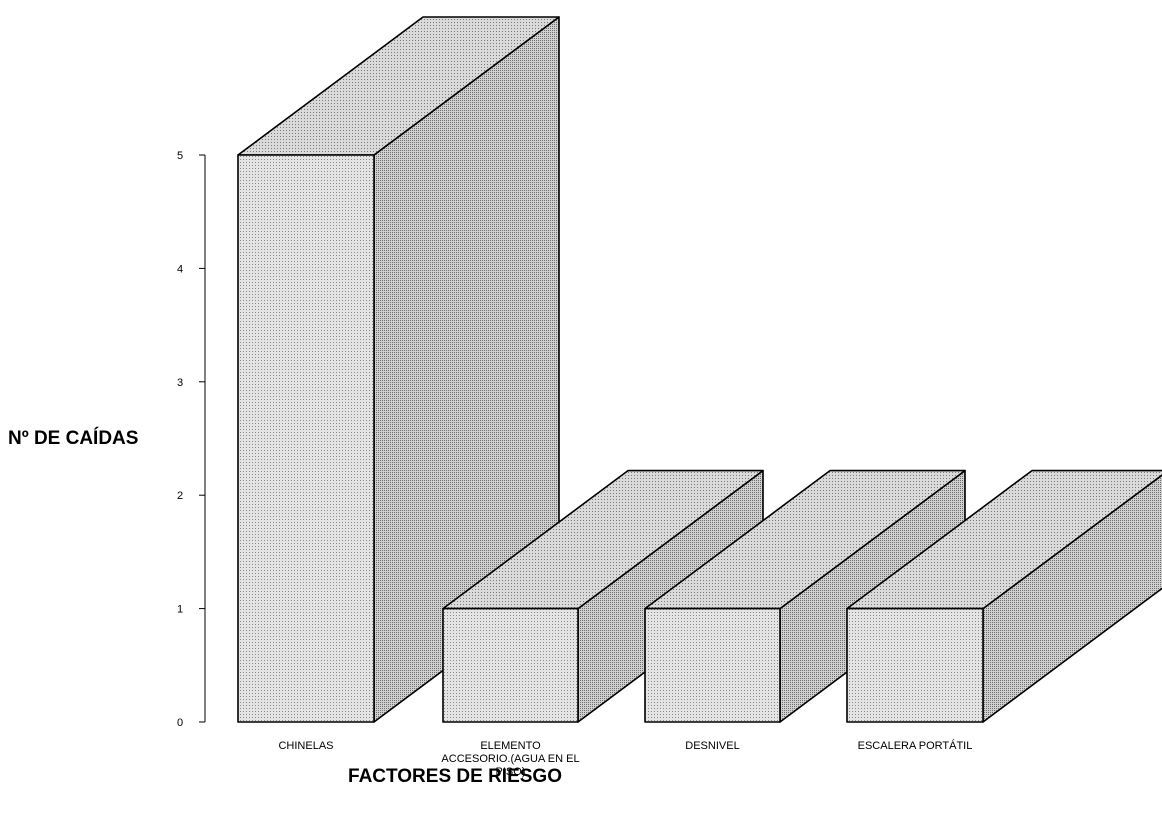 This screenshot has height=824, width=1162. Describe the element at coordinates (180, 610) in the screenshot. I see `y-tick-label: 1` at that location.